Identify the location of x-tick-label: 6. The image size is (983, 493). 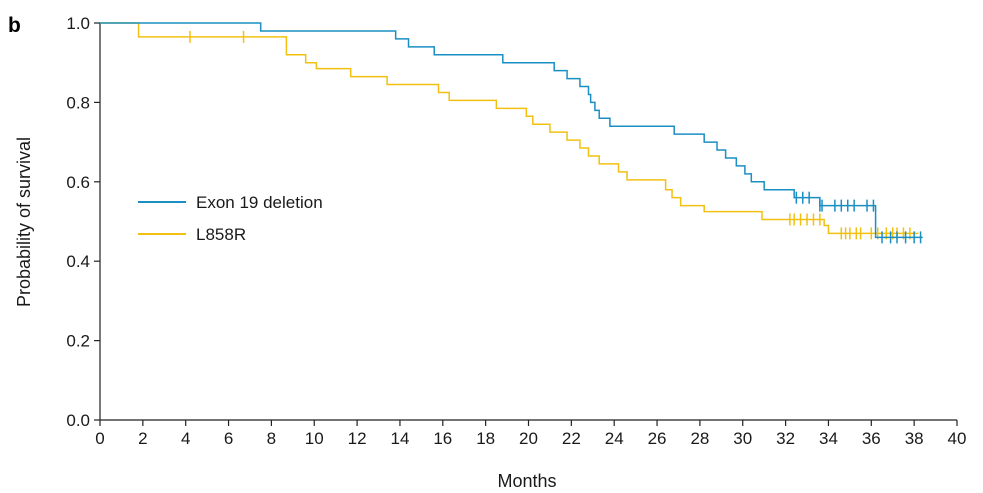
(228, 438).